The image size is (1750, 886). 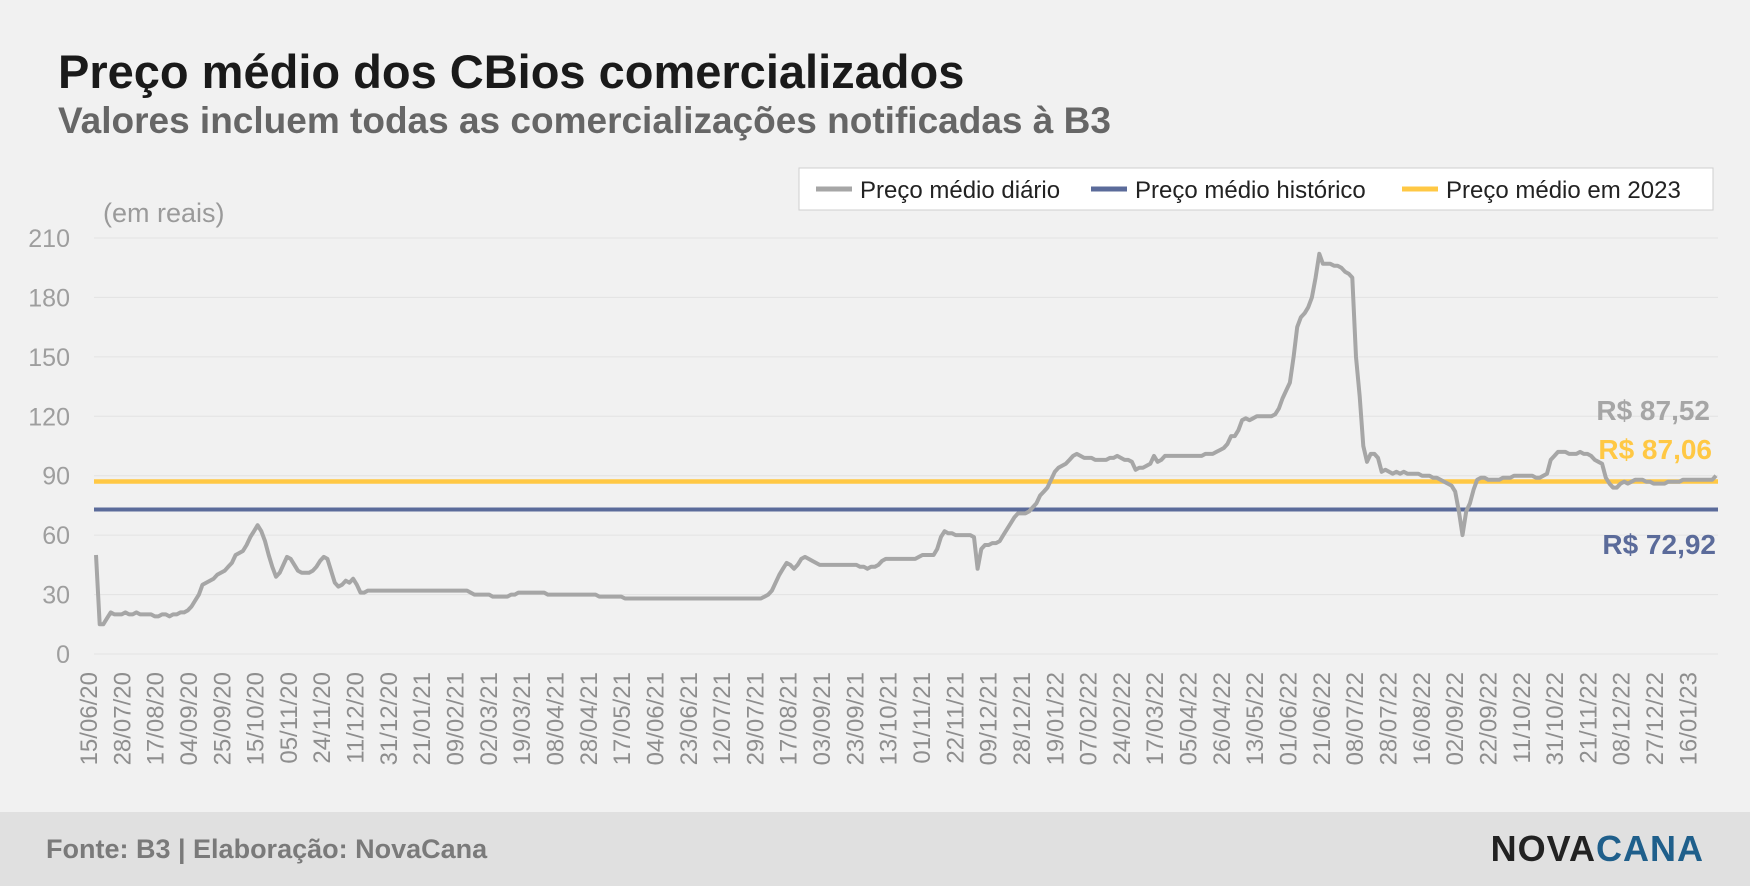 I want to click on x-tick-label: 13/05/22, so click(x=1255, y=718).